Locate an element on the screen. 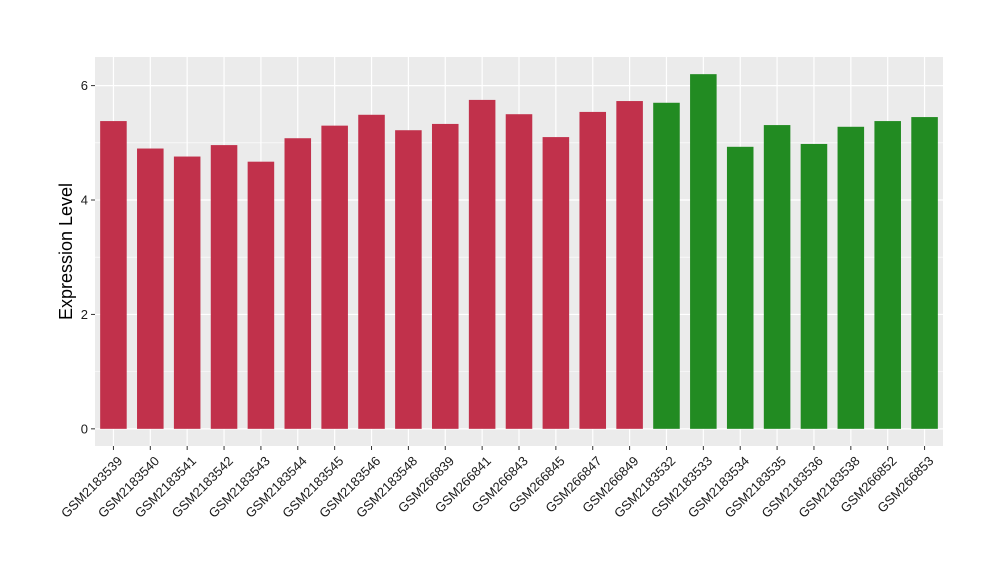 The width and height of the screenshot is (1000, 580). y-axis: 0 2 4 6 is located at coordinates (88, 257).